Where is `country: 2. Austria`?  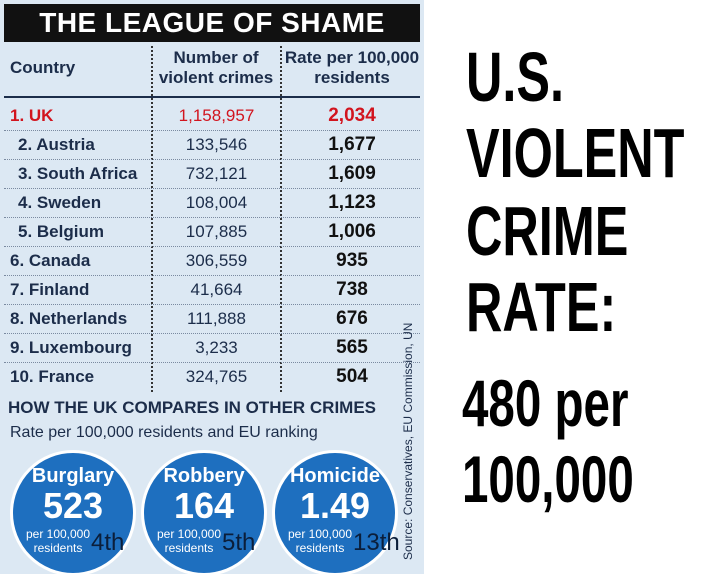 country: 2. Austria is located at coordinates (56, 144).